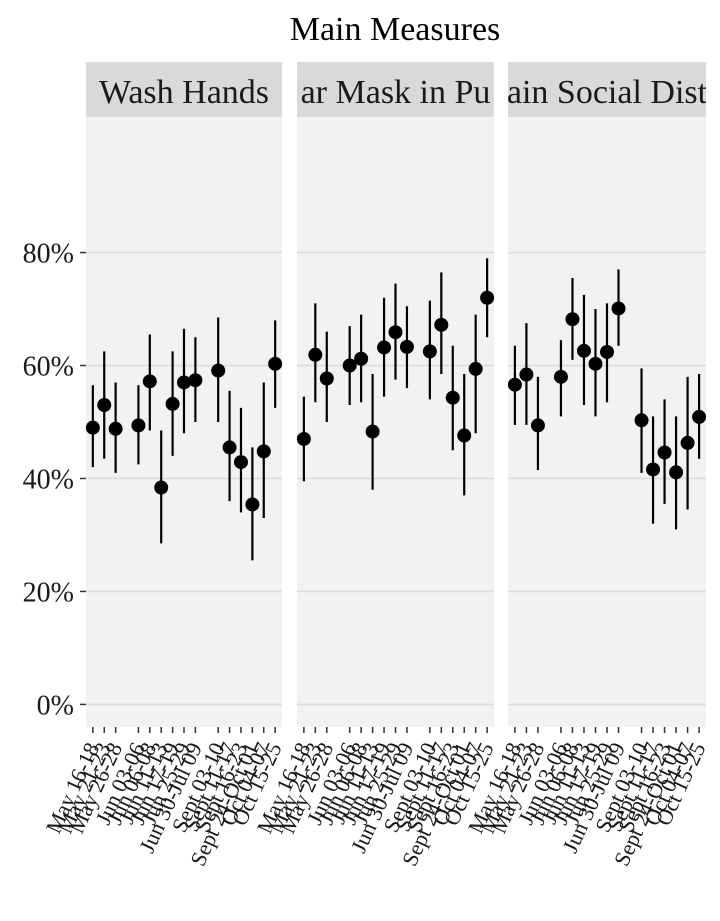  Describe the element at coordinates (48, 592) in the screenshot. I see `y-tick-label: 20%` at that location.